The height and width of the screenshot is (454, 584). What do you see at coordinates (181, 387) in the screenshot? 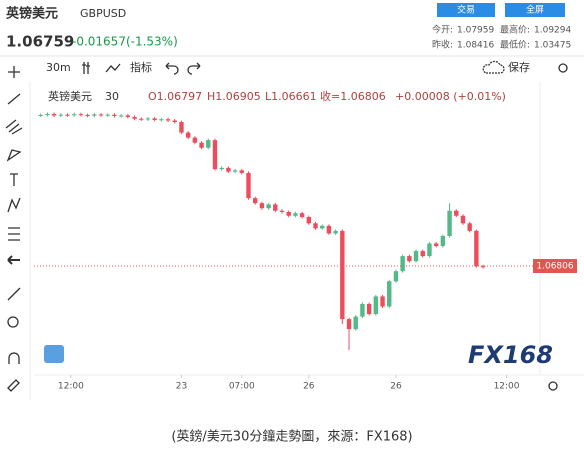
I see `x-tick-label: 23` at bounding box center [181, 387].